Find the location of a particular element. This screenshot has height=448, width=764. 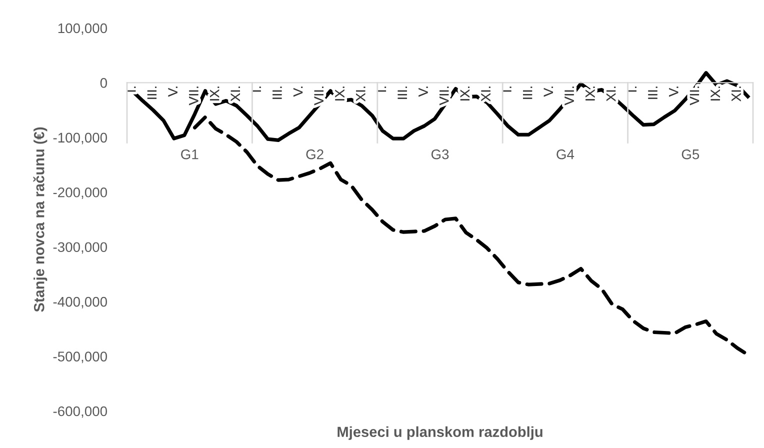

y-tick-label: 0 is located at coordinates (104, 83).